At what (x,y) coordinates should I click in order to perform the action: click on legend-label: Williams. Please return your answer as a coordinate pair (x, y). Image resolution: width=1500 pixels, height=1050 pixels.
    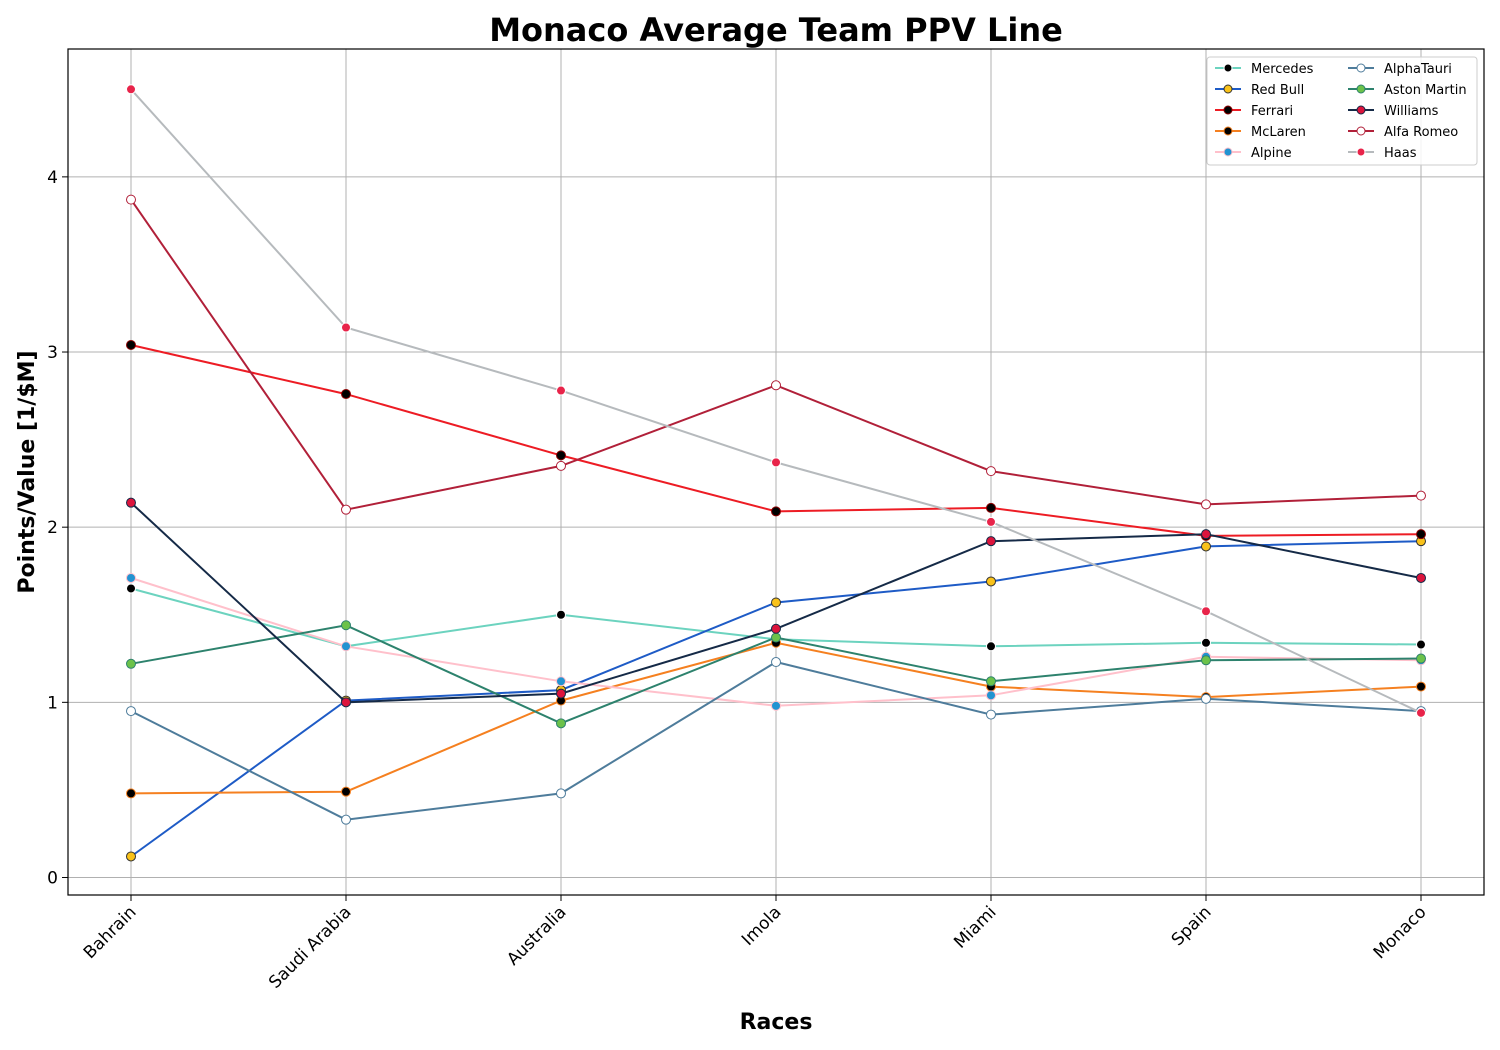
    Looking at the image, I should click on (1411, 111).